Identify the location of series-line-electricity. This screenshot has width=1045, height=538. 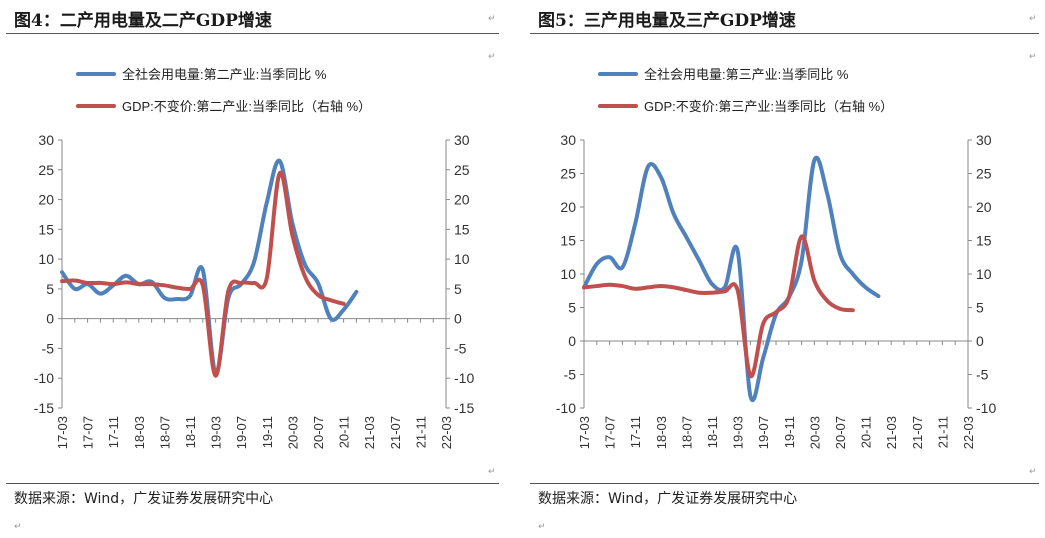
(731, 278).